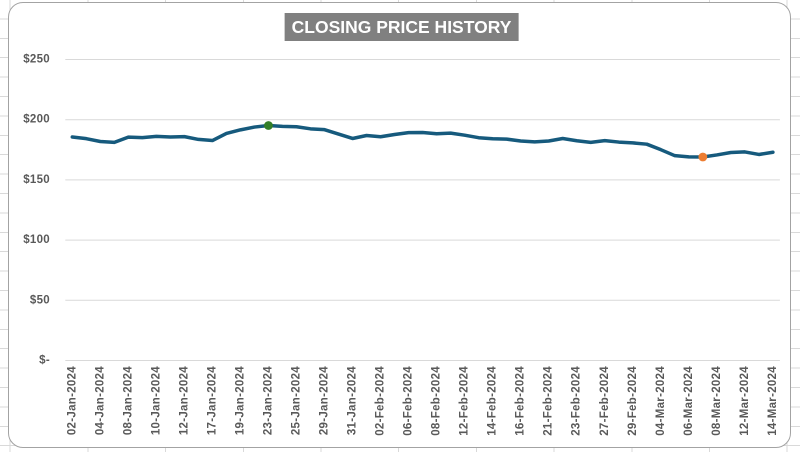 The width and height of the screenshot is (800, 452). Describe the element at coordinates (40, 300) in the screenshot. I see `y-tick-label: $50` at that location.